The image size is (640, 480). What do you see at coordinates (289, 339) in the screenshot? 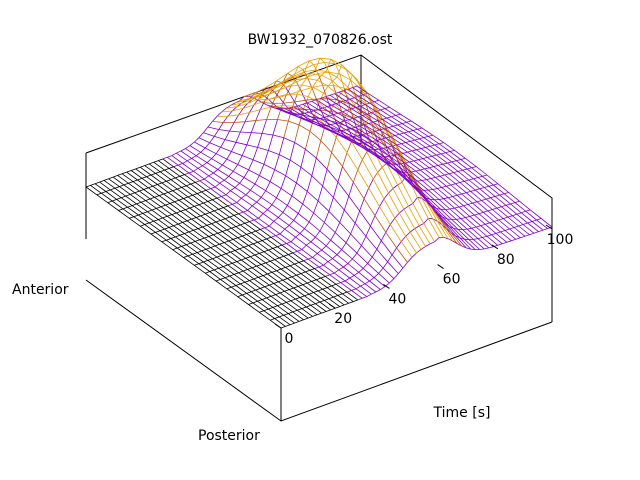
I see `x-tick-label: 0` at bounding box center [289, 339].